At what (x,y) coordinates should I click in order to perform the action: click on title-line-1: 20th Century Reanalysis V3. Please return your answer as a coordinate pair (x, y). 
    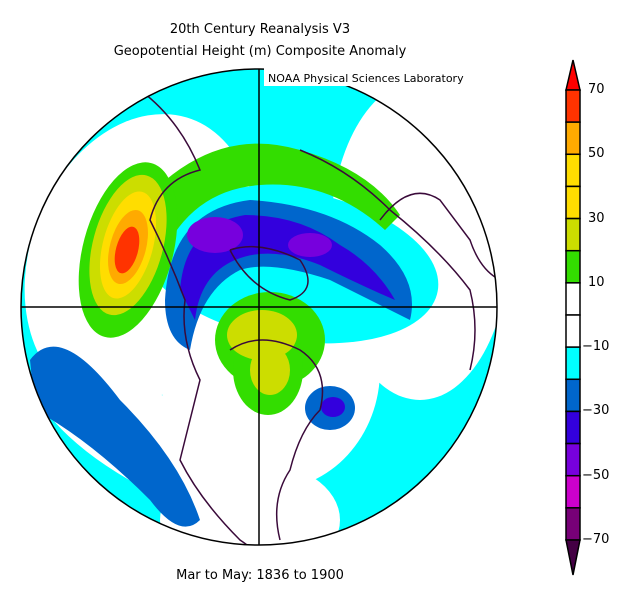
    Looking at the image, I should click on (260, 29).